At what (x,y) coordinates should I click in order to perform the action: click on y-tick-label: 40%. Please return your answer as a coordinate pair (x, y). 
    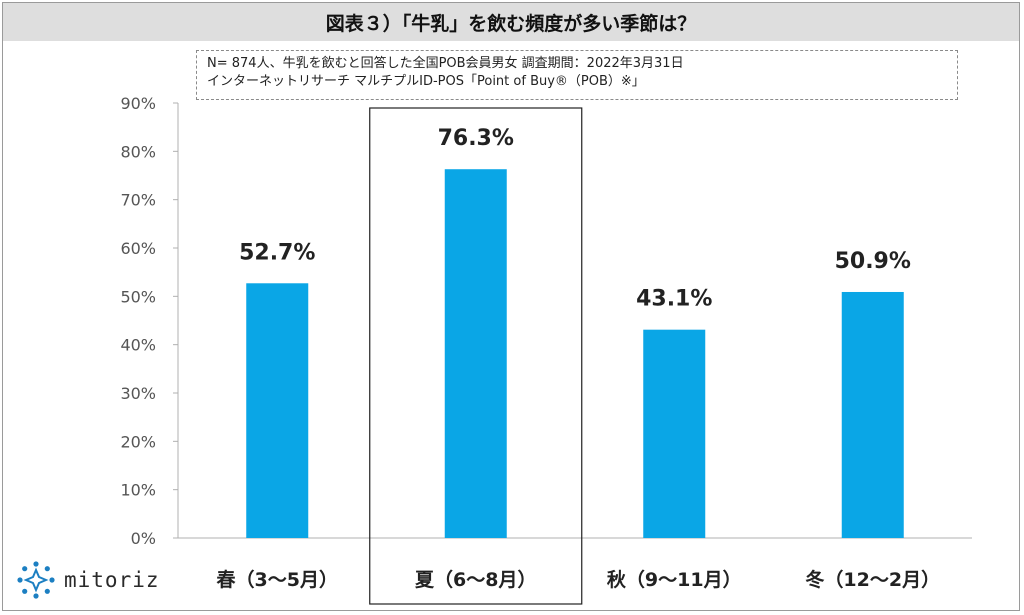
    Looking at the image, I should click on (138, 345).